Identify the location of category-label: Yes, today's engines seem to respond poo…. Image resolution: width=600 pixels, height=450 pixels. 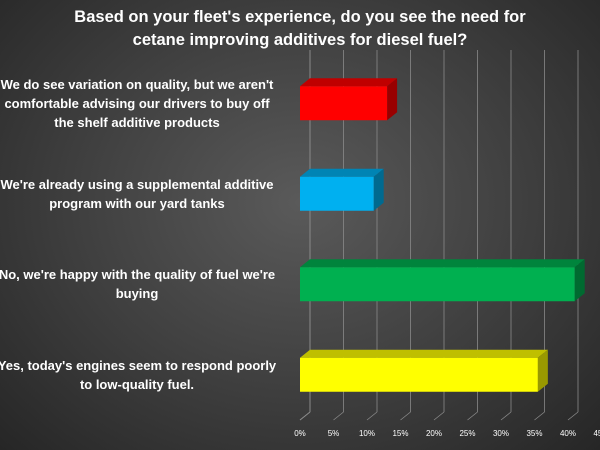
(138, 374).